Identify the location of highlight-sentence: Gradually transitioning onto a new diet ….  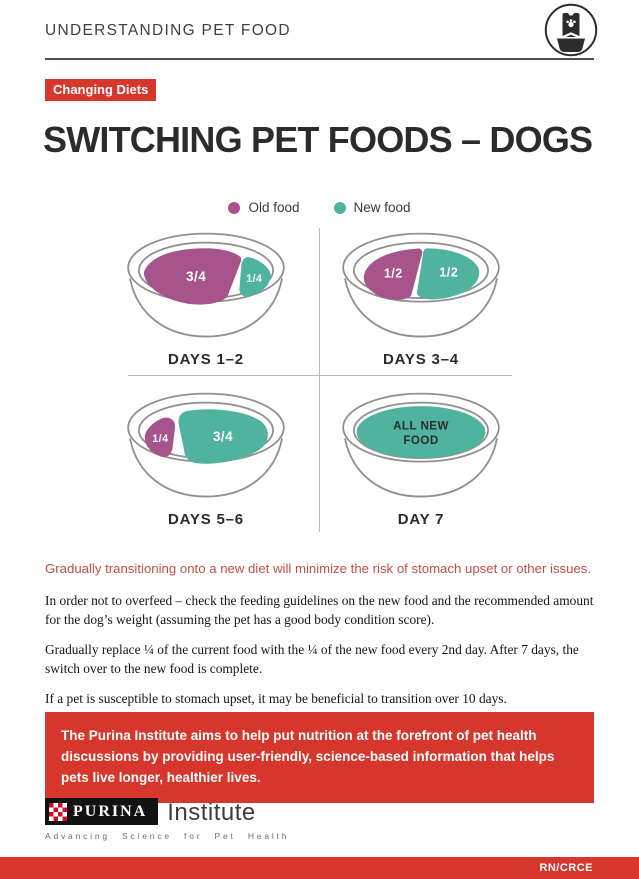
(318, 568).